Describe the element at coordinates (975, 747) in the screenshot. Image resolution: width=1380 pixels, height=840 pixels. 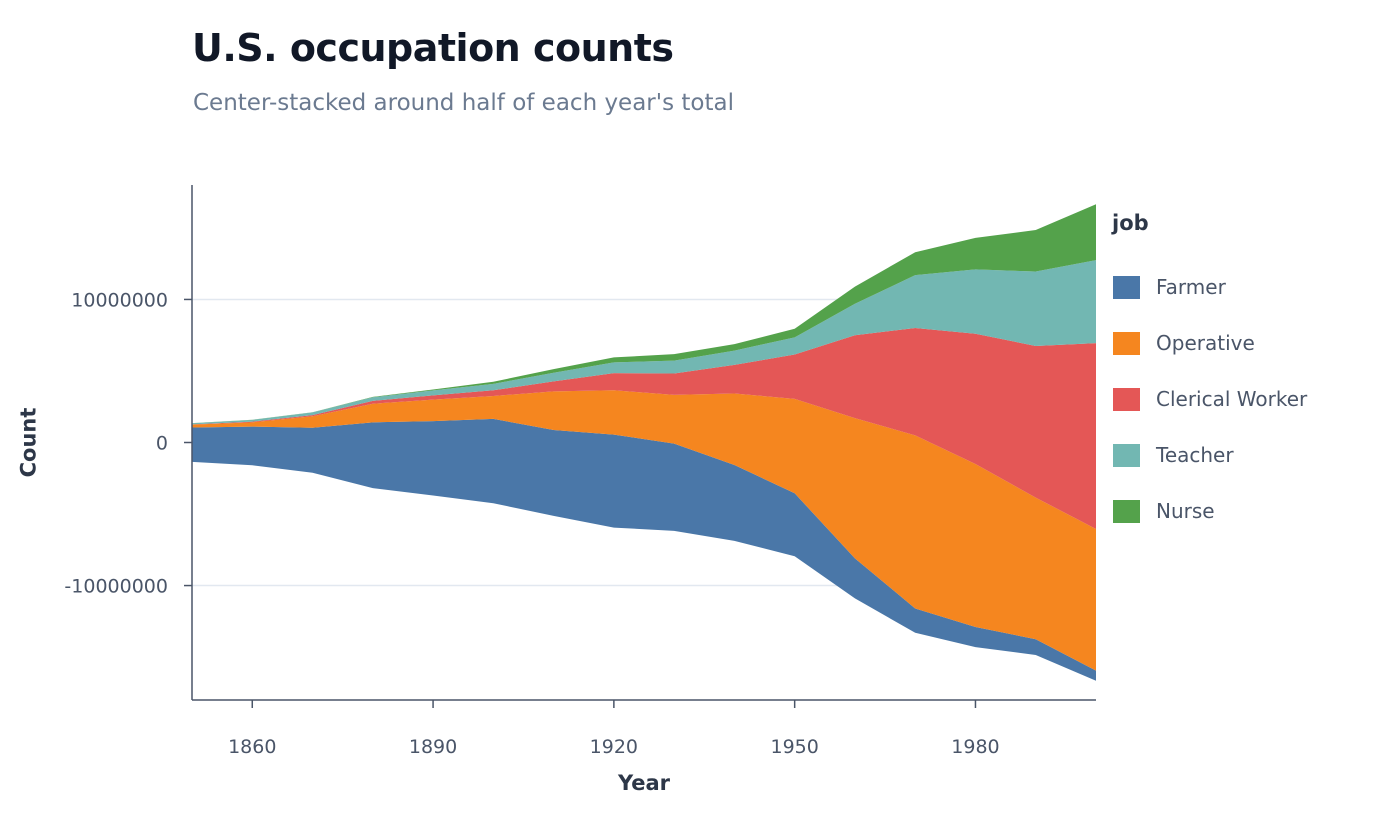
I see `x-tick-label: 1980` at that location.